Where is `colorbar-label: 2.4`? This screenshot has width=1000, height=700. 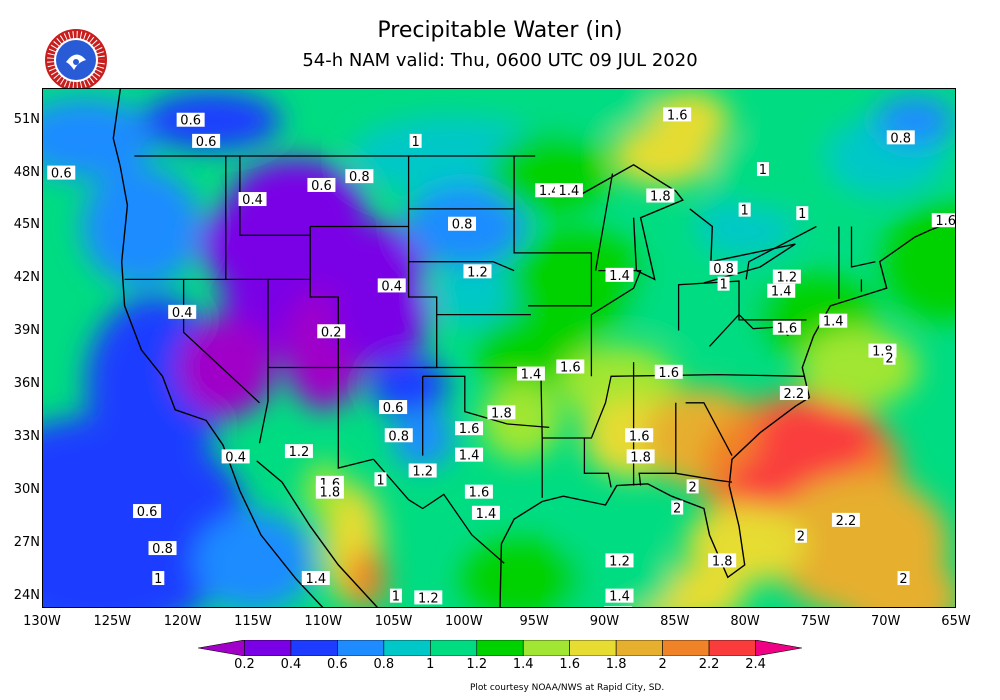 colorbar-label: 2.4 is located at coordinates (755, 664).